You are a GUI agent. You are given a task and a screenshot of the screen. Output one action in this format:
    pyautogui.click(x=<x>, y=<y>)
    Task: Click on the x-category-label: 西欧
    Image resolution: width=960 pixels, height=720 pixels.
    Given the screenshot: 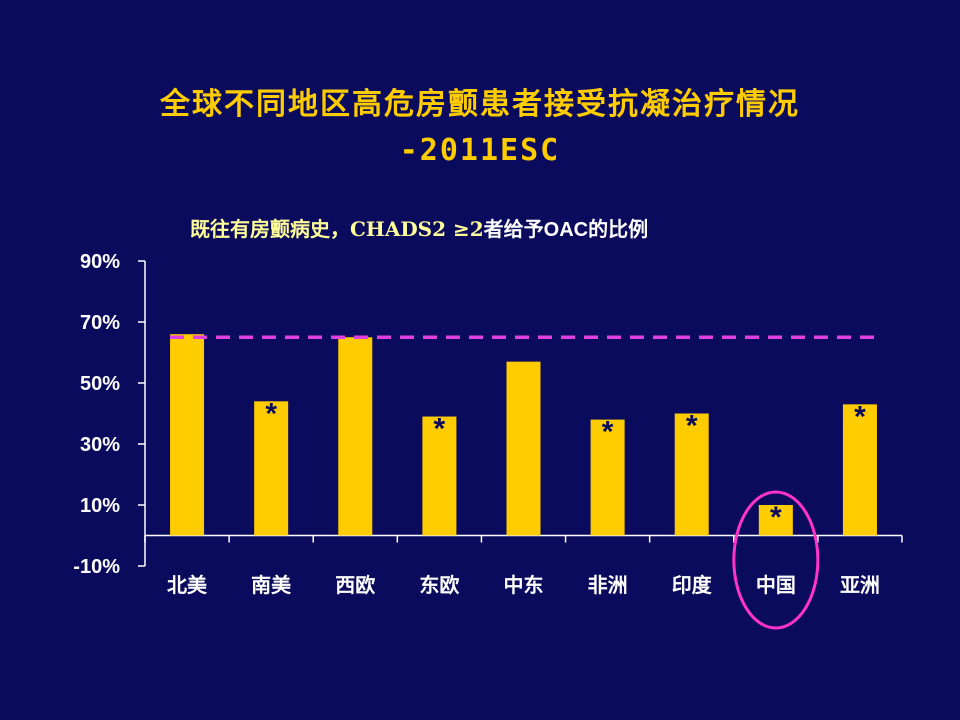 What is the action you would take?
    pyautogui.click(x=355, y=585)
    